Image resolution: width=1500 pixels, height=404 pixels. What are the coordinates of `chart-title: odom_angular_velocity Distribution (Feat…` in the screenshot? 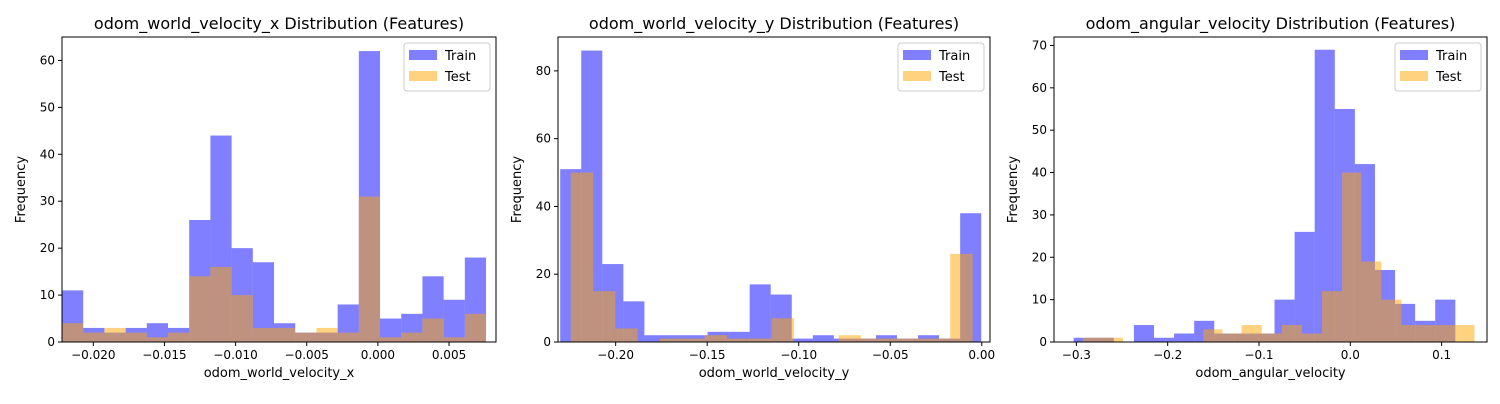 It's located at (1271, 24).